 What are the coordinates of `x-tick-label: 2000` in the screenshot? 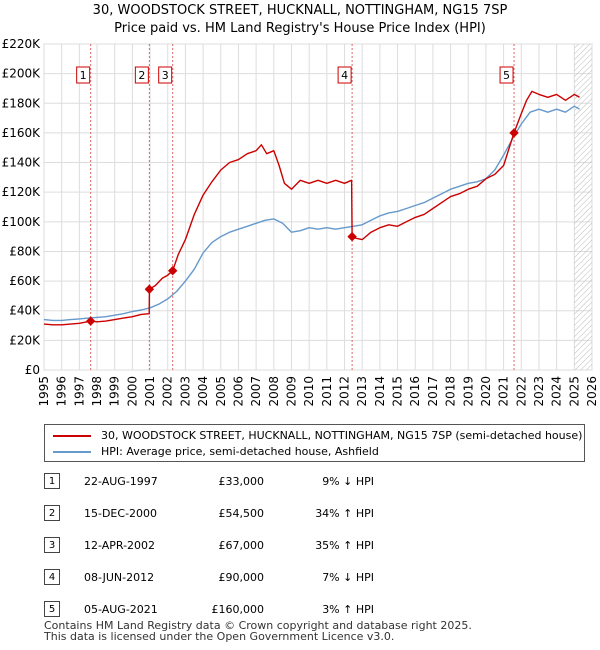 It's located at (132, 391).